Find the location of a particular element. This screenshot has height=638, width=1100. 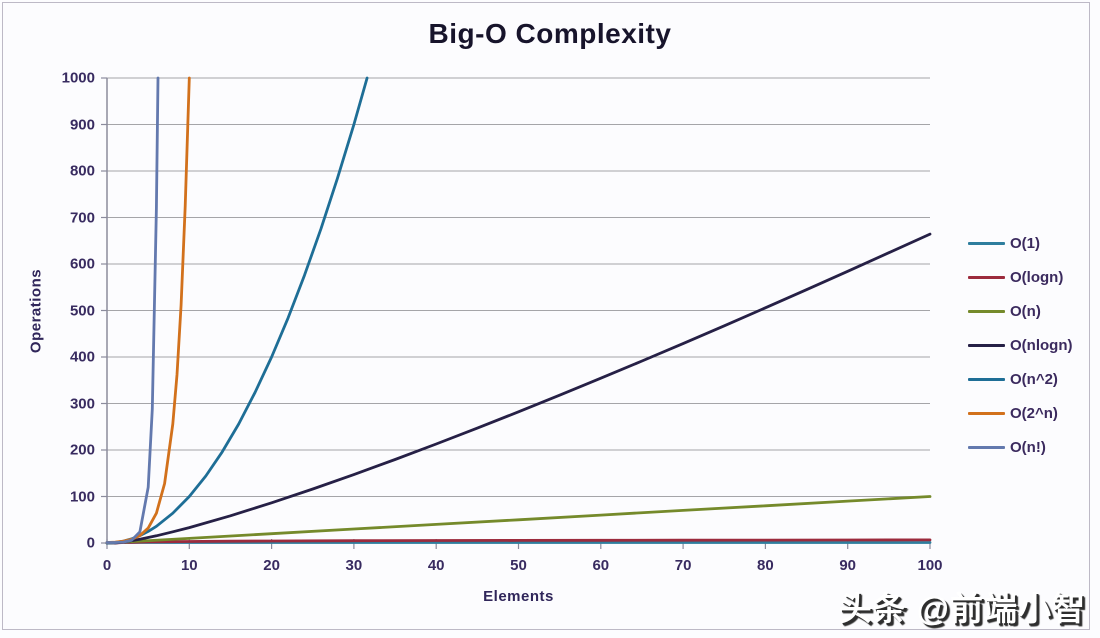

y-tick-label: 800 is located at coordinates (82, 171).